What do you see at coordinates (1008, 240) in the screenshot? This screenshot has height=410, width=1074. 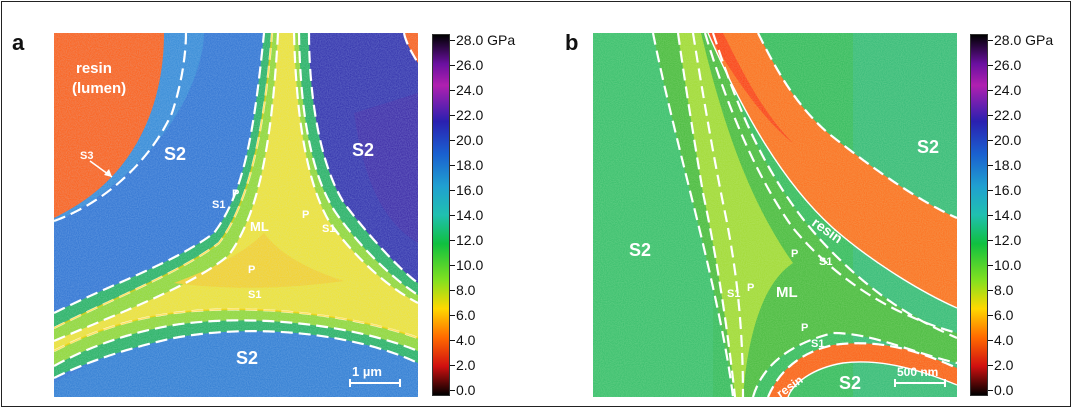 I see `colorbar-b-tick-label: 12.0` at bounding box center [1008, 240].